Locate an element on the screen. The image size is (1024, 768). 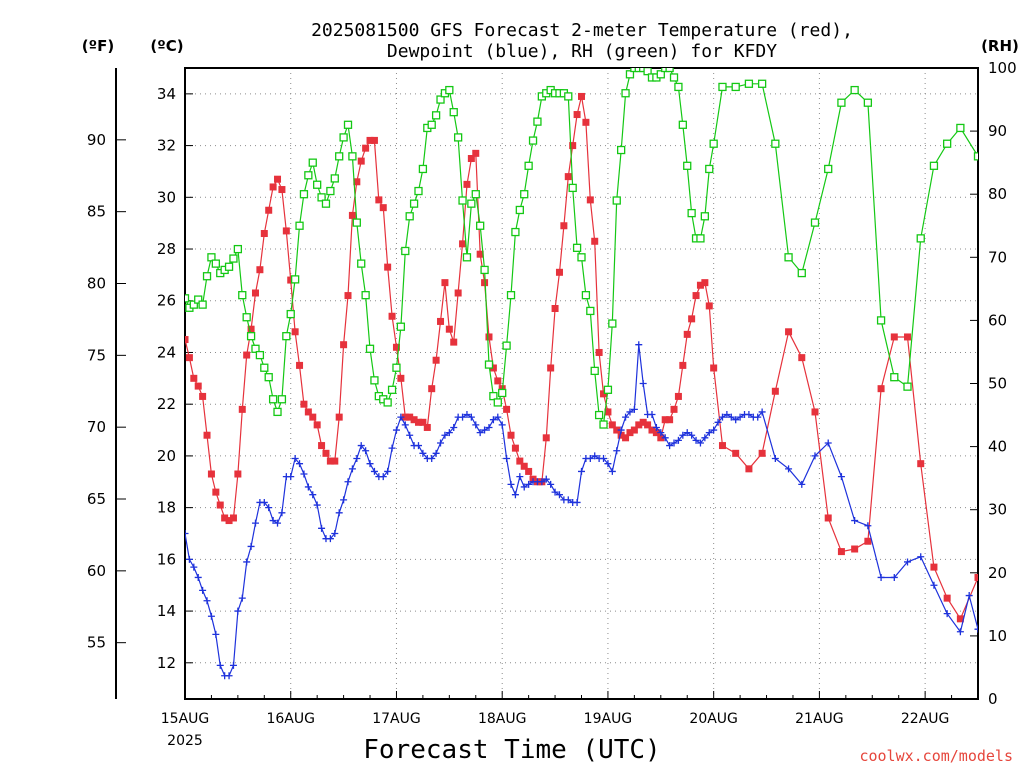
fahrenheit-tick-label: 65 is located at coordinates (96, 499).